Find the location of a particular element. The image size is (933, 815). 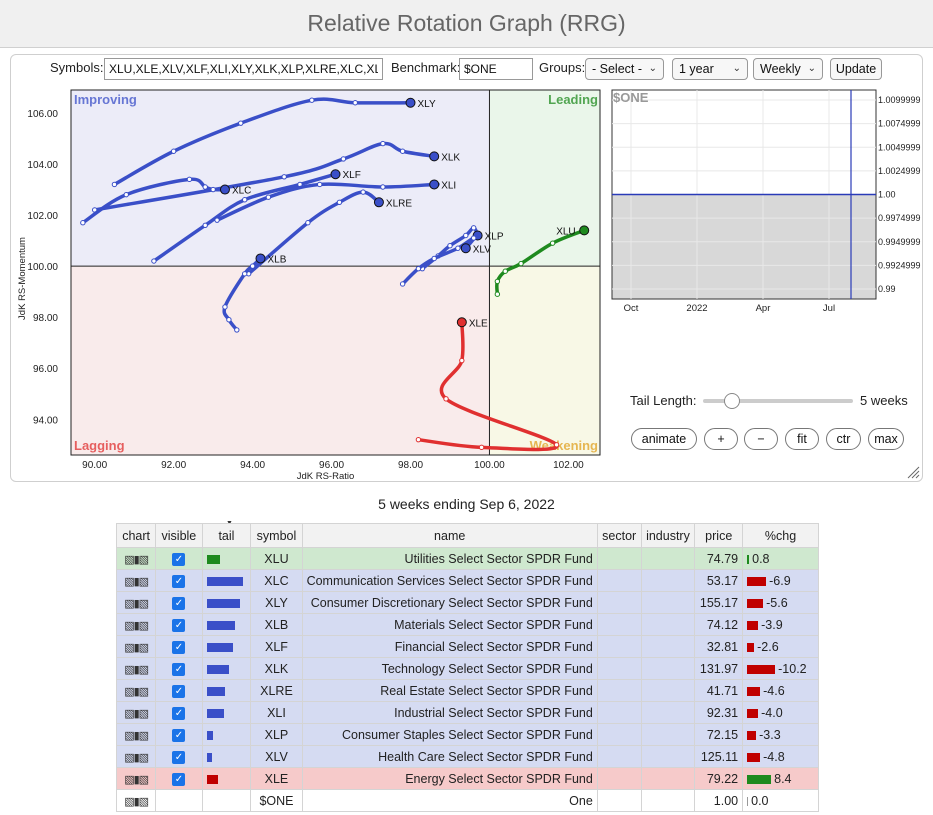

series-XLI: XLI is located at coordinates (335, 201).